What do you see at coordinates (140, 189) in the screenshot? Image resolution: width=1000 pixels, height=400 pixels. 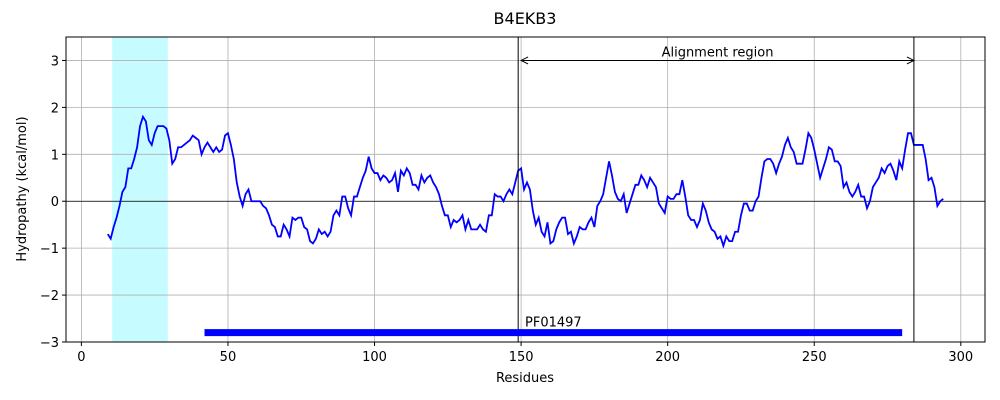 I see `highlight-span` at bounding box center [140, 189].